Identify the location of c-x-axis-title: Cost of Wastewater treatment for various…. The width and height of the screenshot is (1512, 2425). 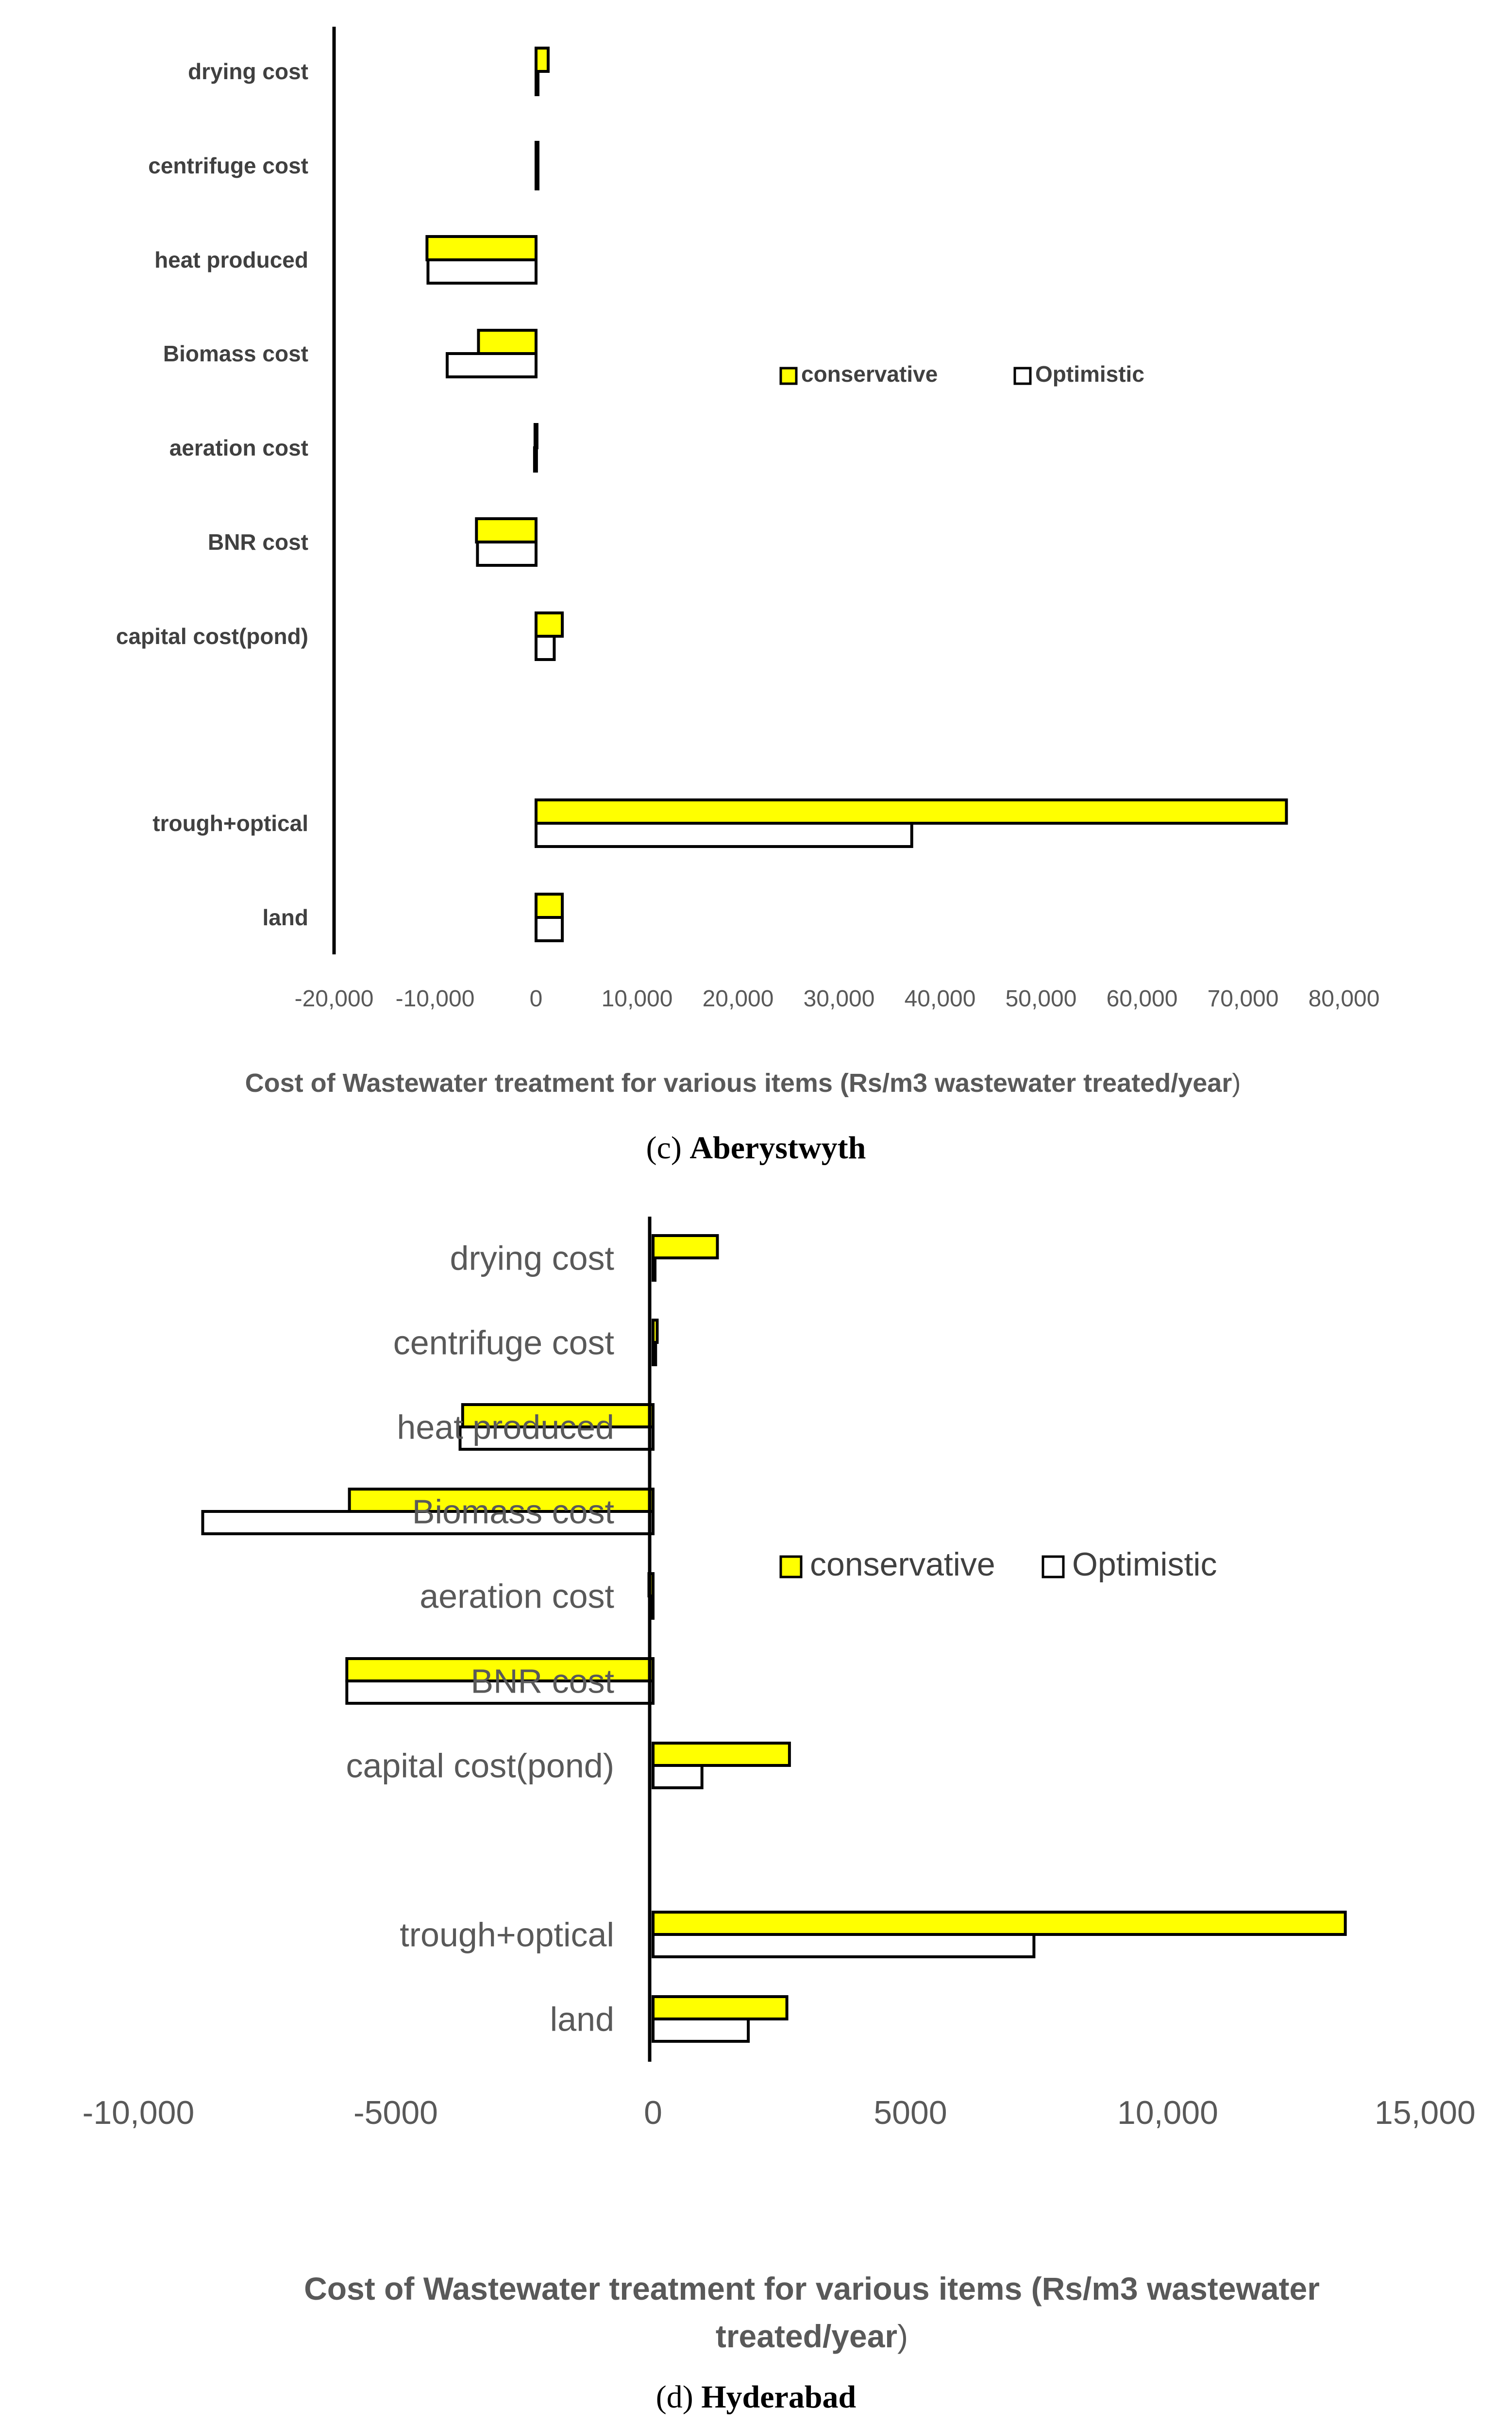
(743, 1083).